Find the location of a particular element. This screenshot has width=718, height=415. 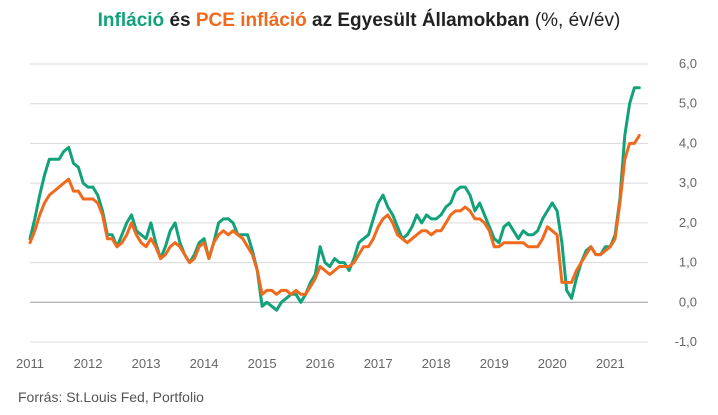

y-tick-label: 0,0 is located at coordinates (688, 301).